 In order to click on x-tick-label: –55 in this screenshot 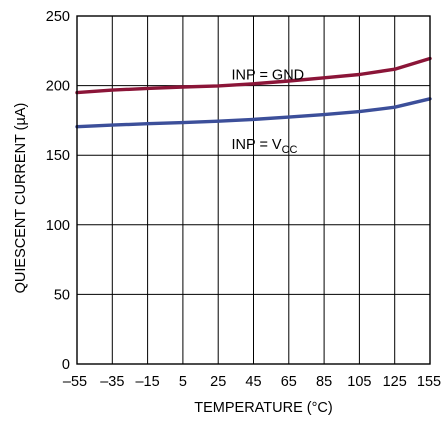, I will do `click(75, 382)`.